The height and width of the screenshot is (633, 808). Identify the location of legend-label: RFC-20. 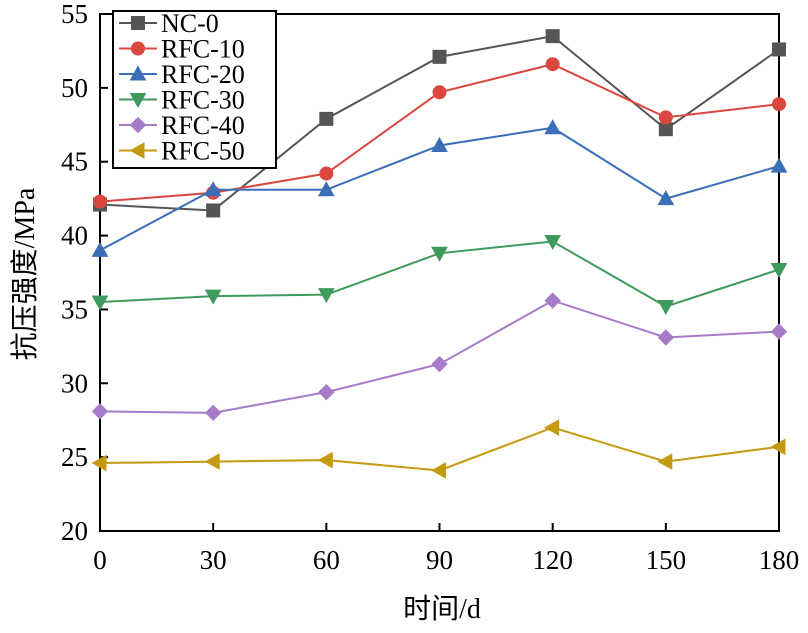
(203, 74).